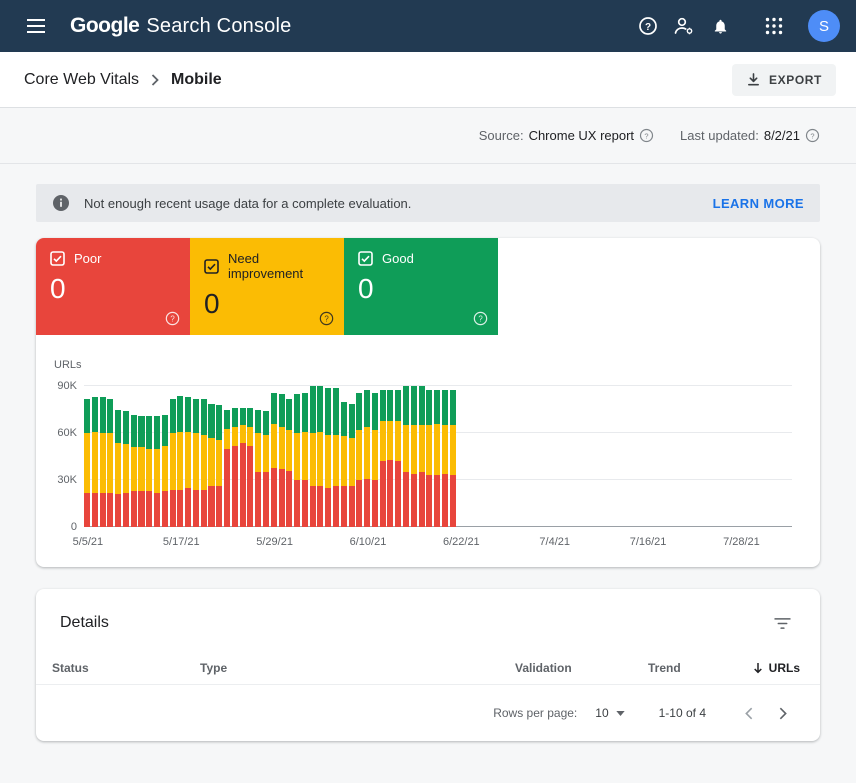 The height and width of the screenshot is (783, 856). What do you see at coordinates (774, 26) in the screenshot?
I see `apps-grid-icon` at bounding box center [774, 26].